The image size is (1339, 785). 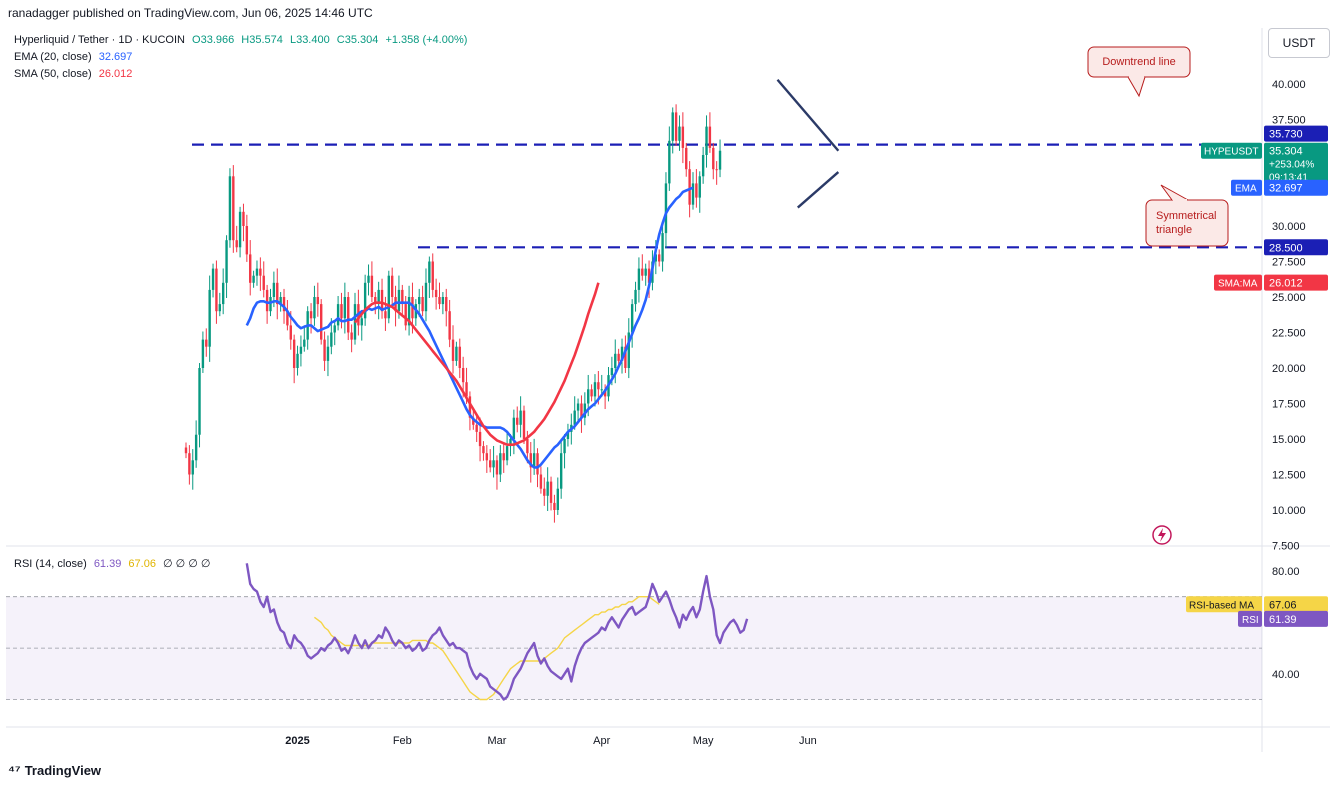 I want to click on last-pct-tag: +253.04%, so click(x=1291, y=165).